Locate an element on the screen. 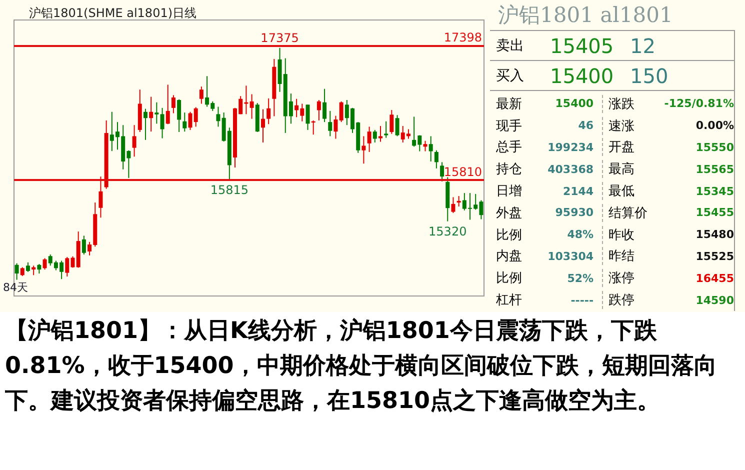 The height and width of the screenshot is (470, 745). text: 95930 is located at coordinates (574, 213).